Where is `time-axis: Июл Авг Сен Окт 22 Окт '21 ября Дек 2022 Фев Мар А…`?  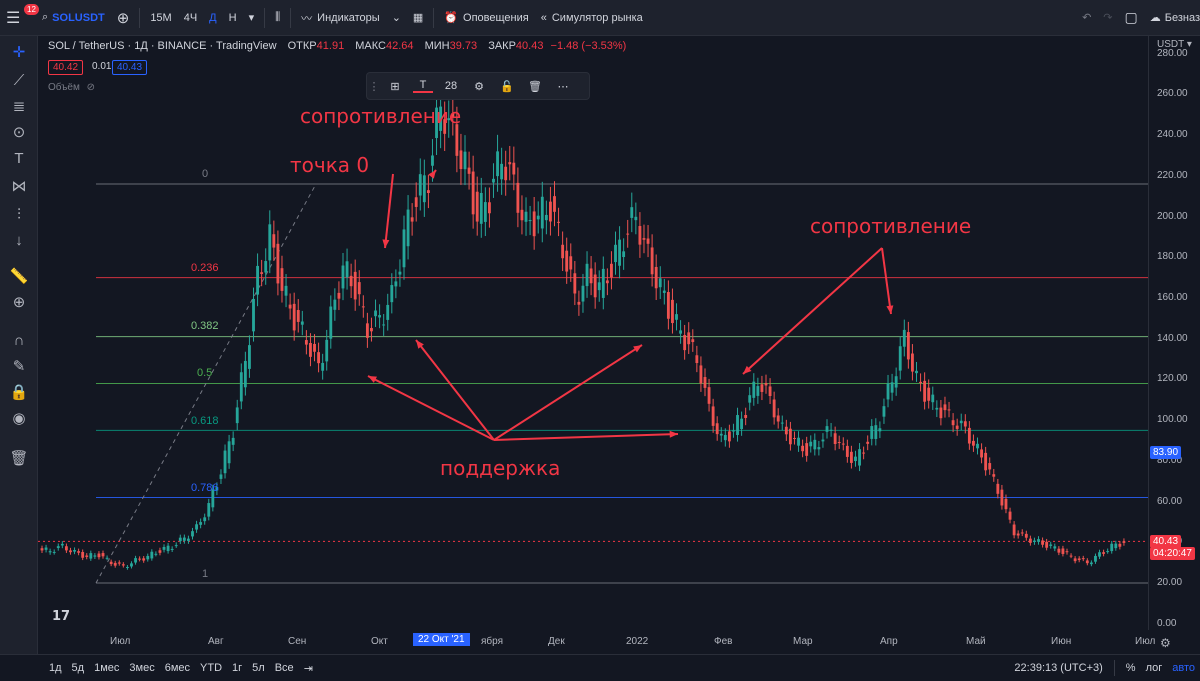 time-axis: Июл Авг Сен Окт 22 Окт '21 ября Дек 2022 Фев Мар А… is located at coordinates (596, 642).